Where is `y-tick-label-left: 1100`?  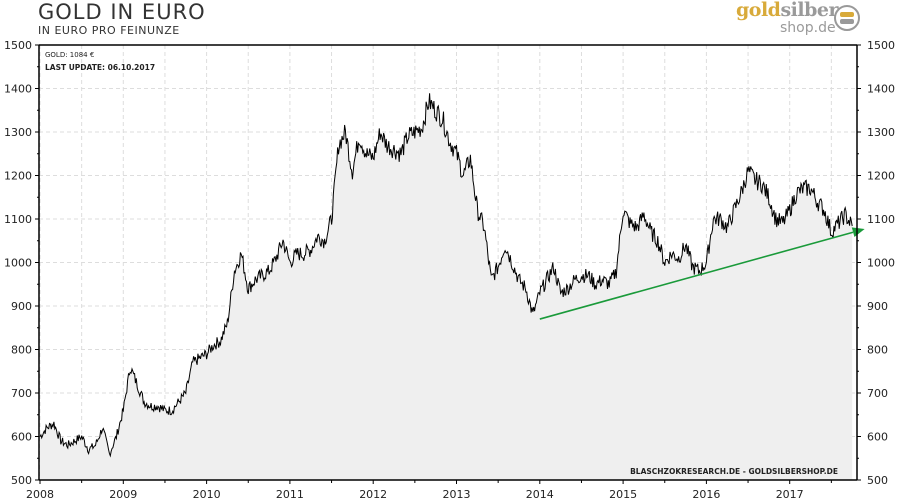 y-tick-label-left: 1100 is located at coordinates (18, 219).